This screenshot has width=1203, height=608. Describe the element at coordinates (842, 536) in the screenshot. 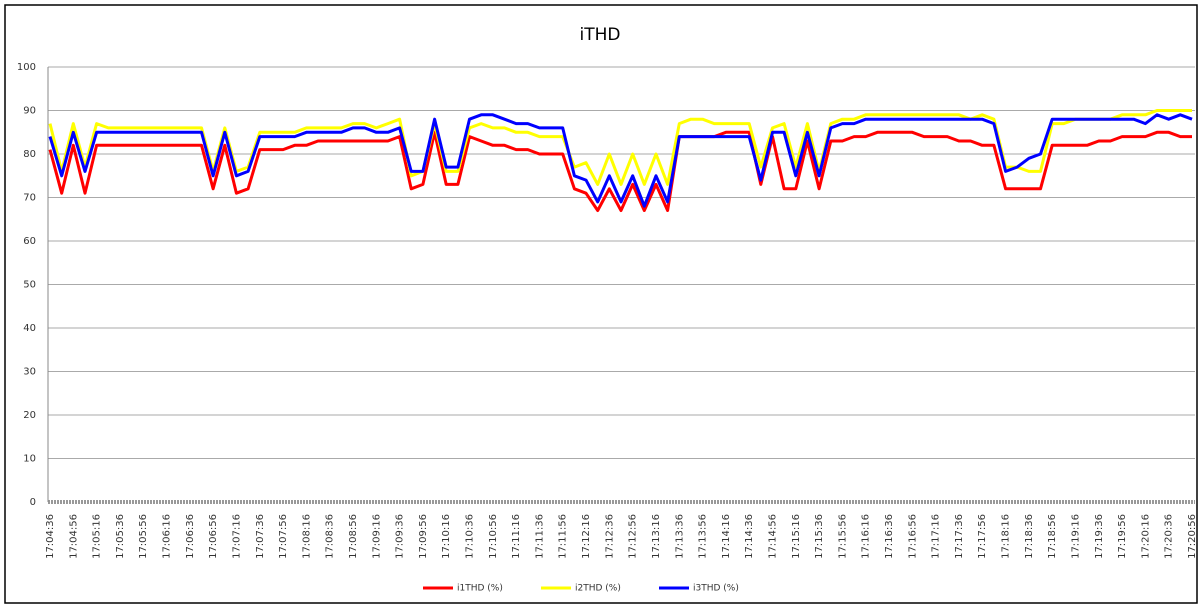

I see `x-tick-label: 17:15:56` at that location.